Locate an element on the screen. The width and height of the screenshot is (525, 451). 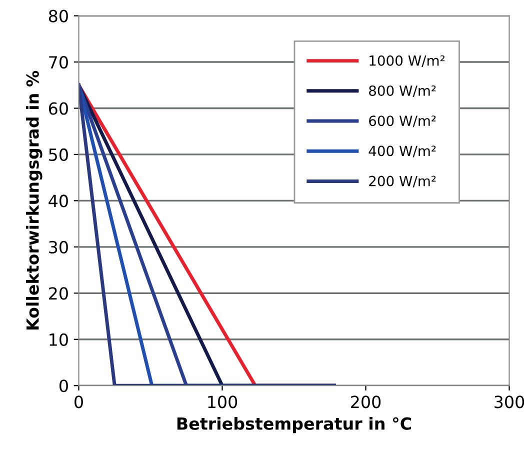
y-tick-label: 20 is located at coordinates (58, 293).